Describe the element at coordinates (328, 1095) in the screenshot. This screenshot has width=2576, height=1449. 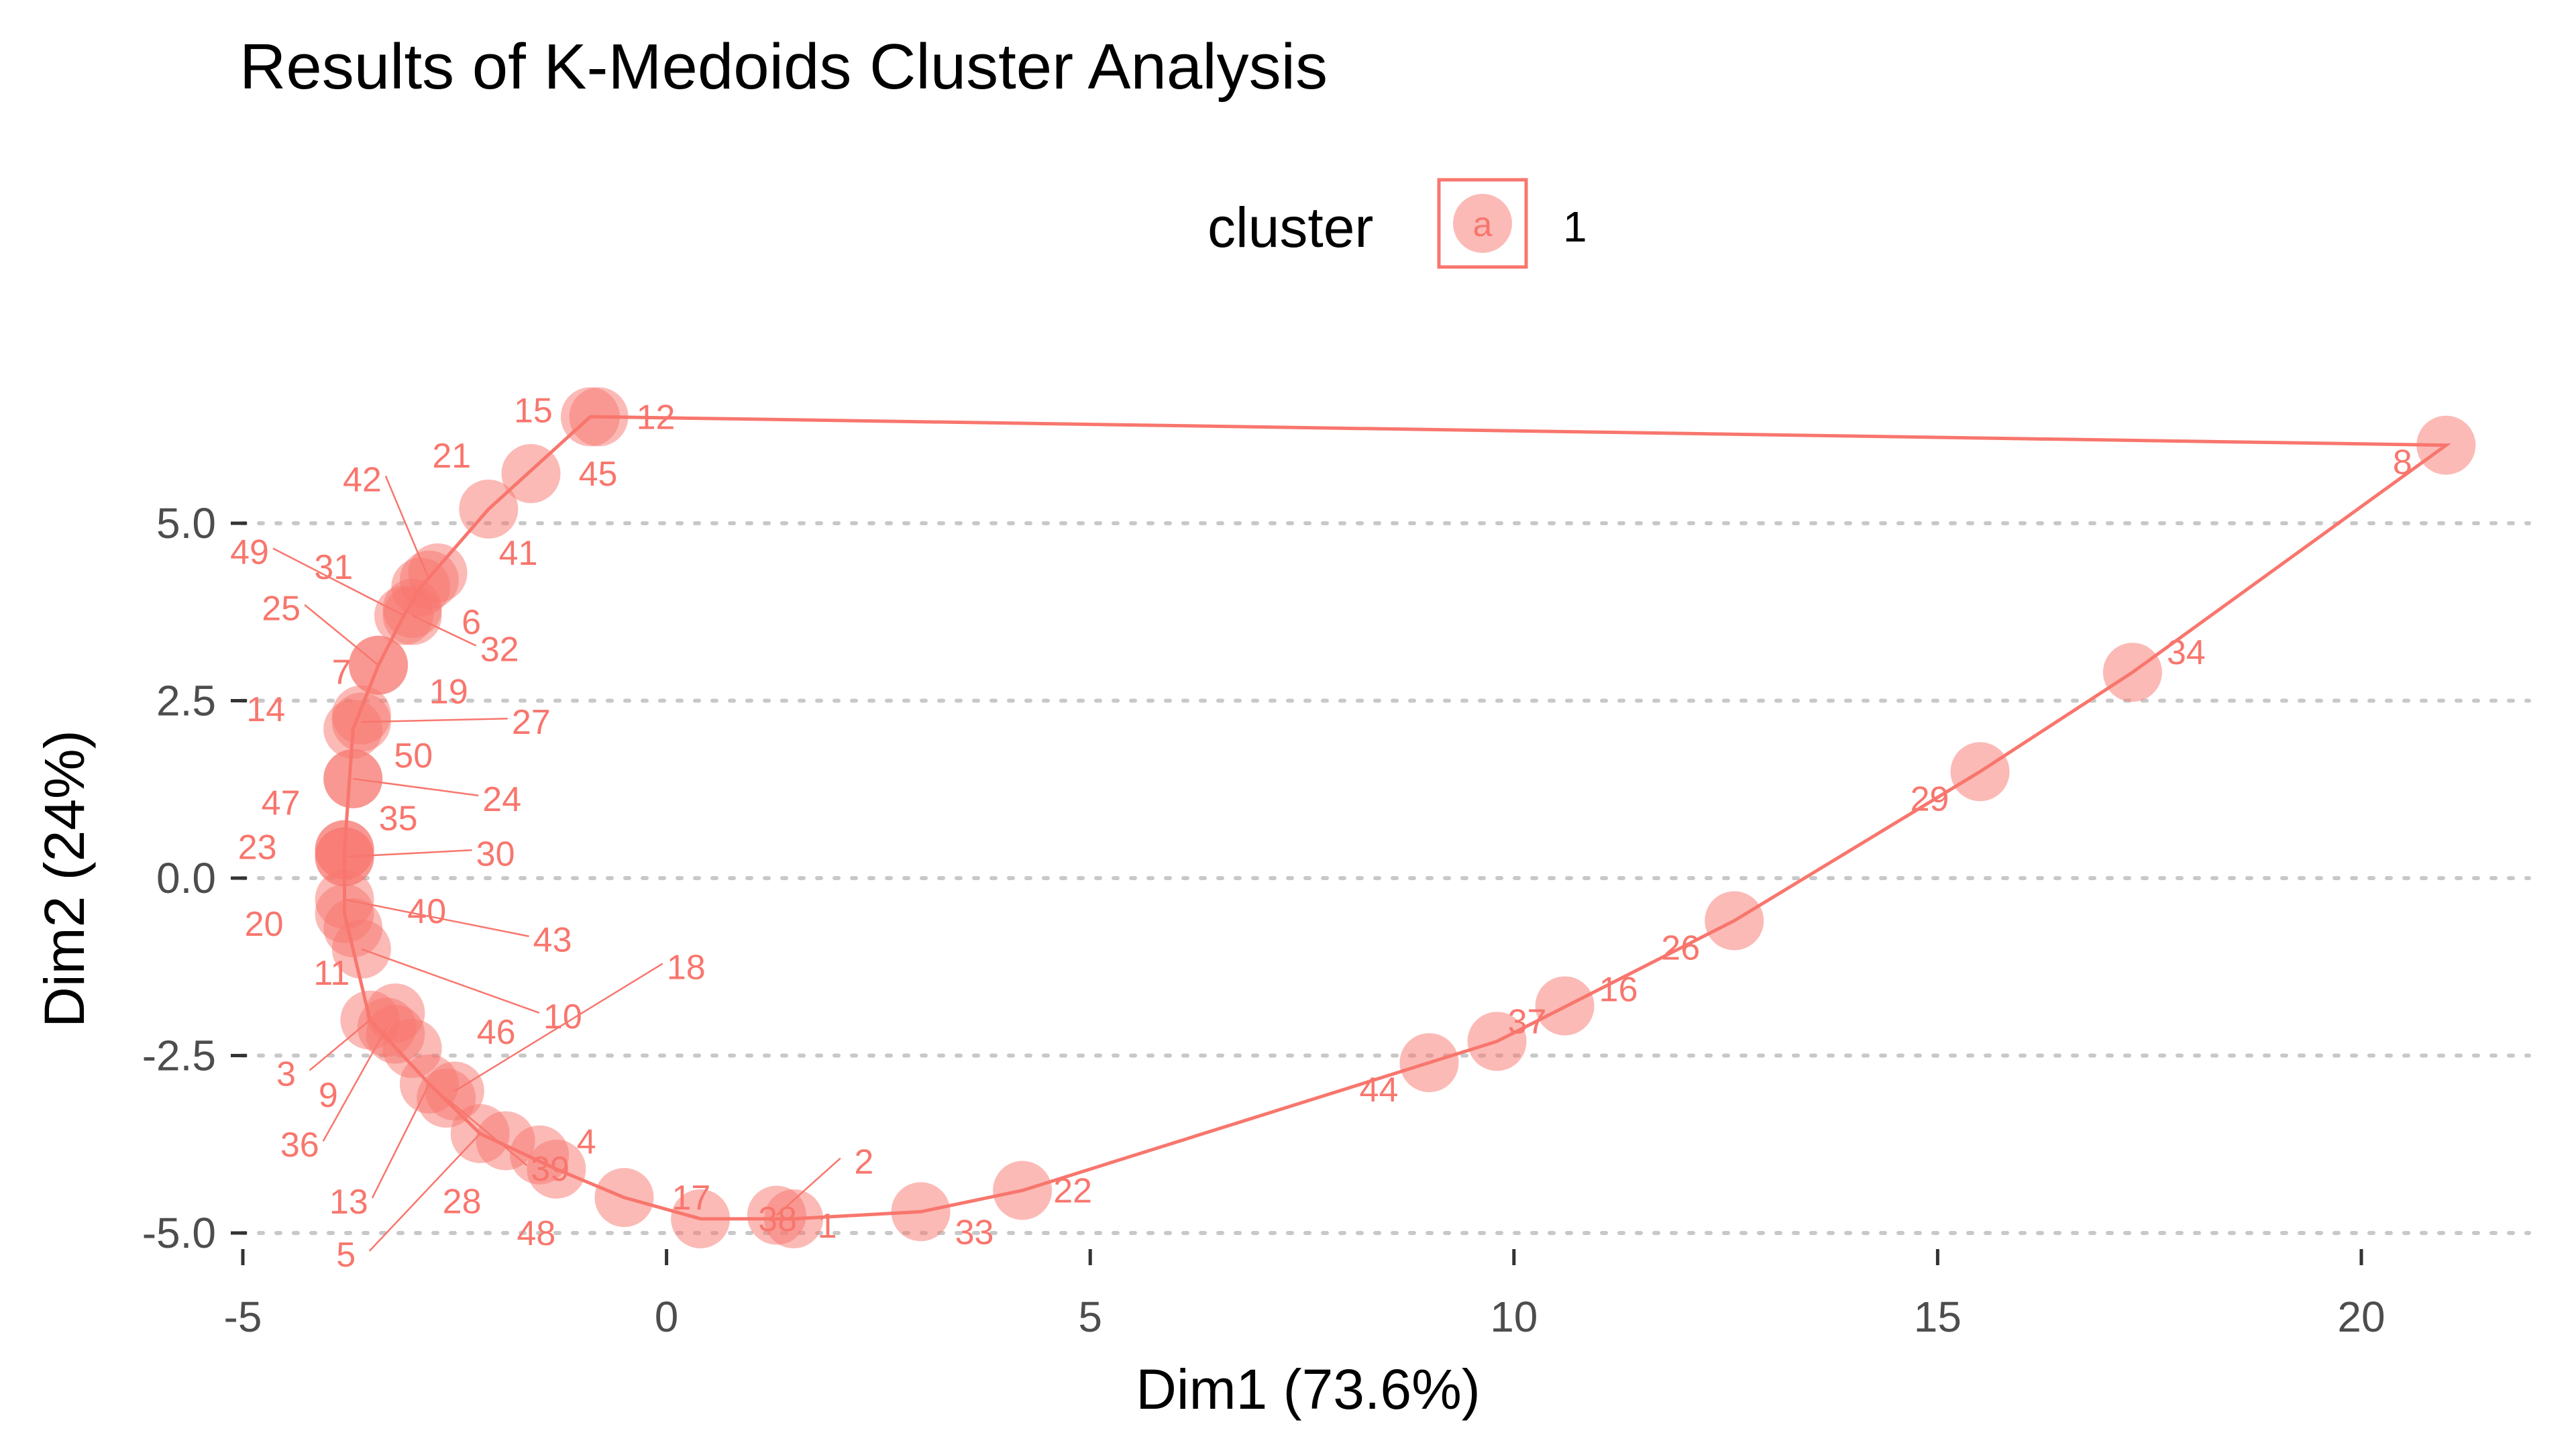
I see `point-label: 9` at that location.